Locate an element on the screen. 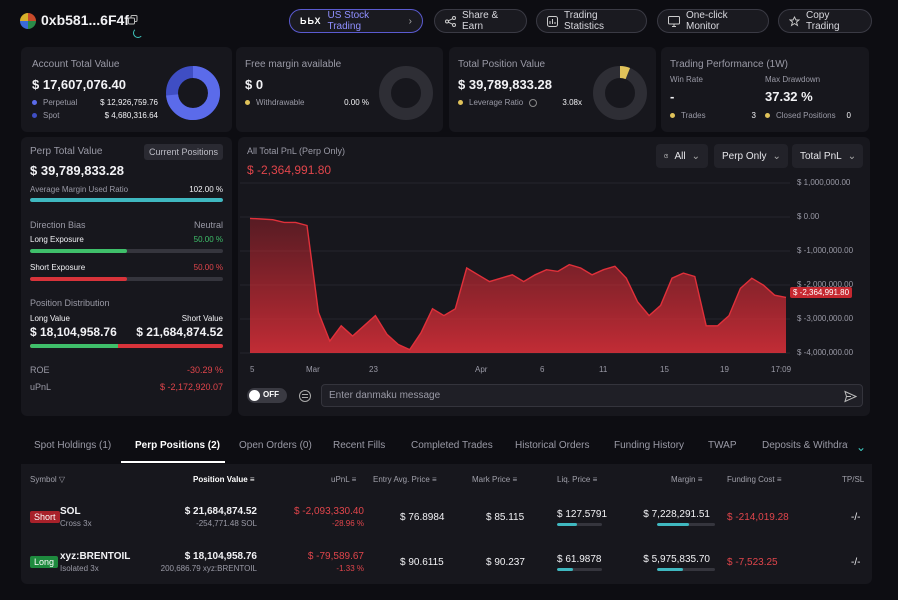  trading-statistics-label: Trading Statistics is located at coordinates (584, 21).